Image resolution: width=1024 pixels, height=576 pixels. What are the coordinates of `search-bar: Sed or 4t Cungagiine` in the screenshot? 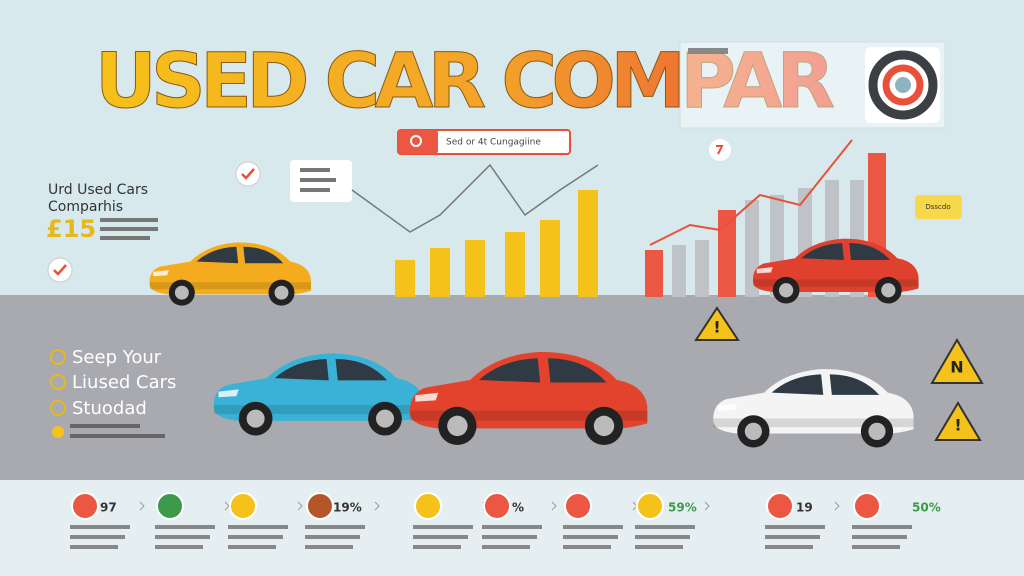 It's located at (484, 142).